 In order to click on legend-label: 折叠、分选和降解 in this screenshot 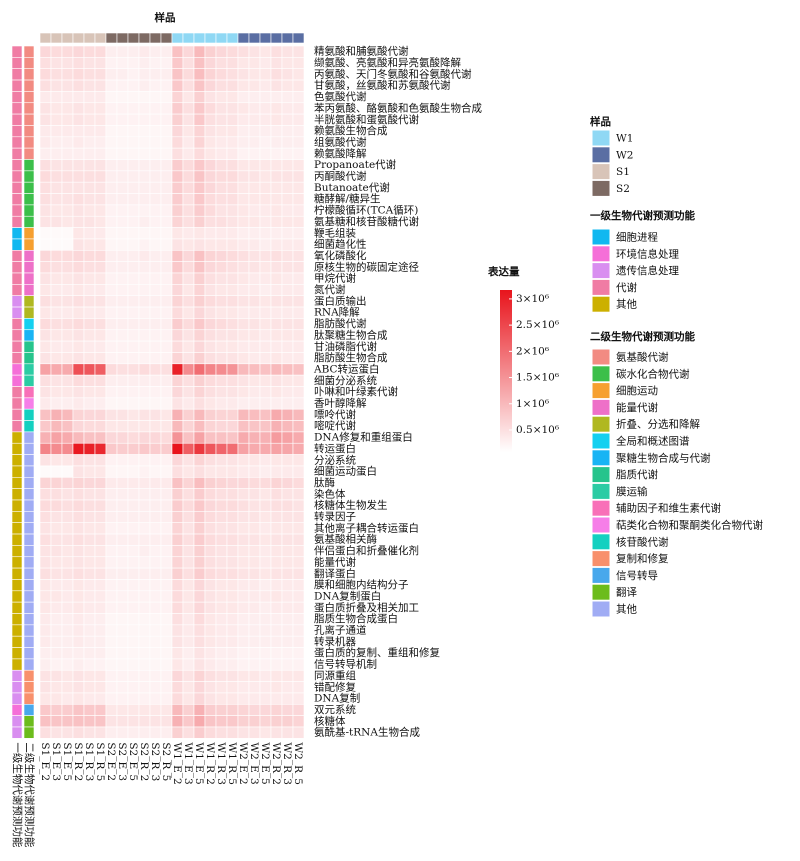, I will do `click(658, 424)`.